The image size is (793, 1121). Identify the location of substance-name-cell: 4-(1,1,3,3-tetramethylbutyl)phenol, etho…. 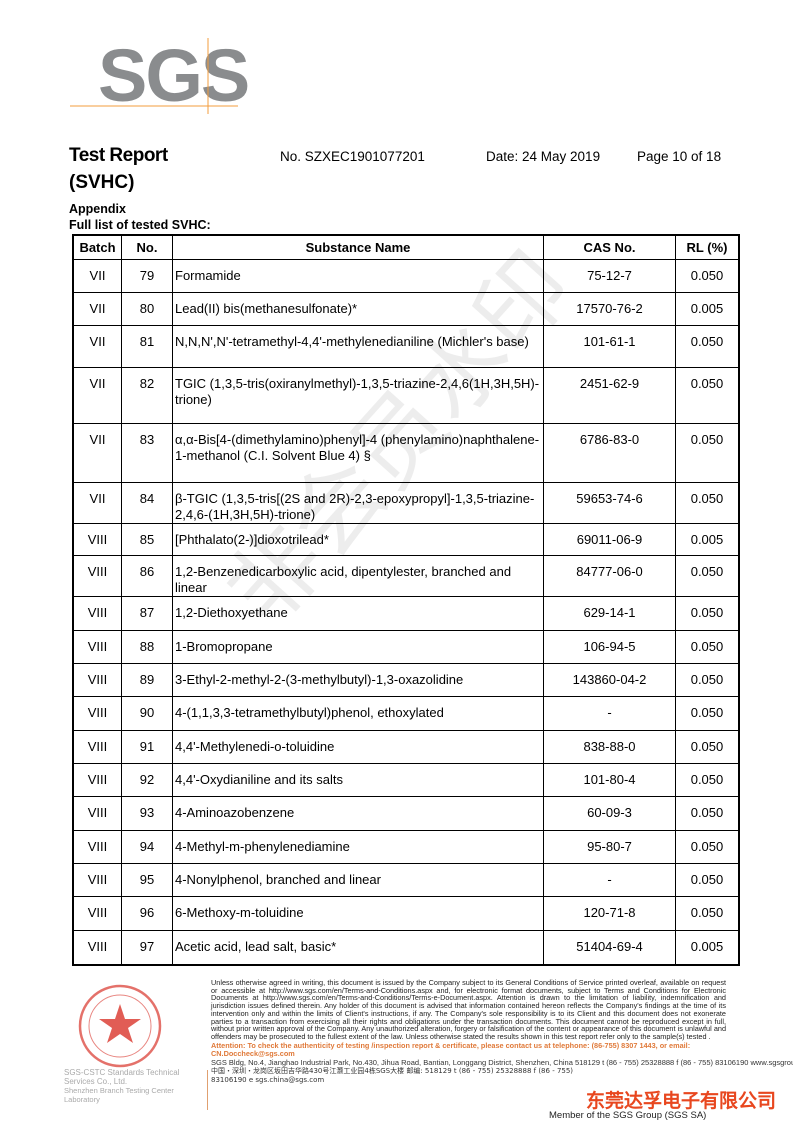
(358, 713).